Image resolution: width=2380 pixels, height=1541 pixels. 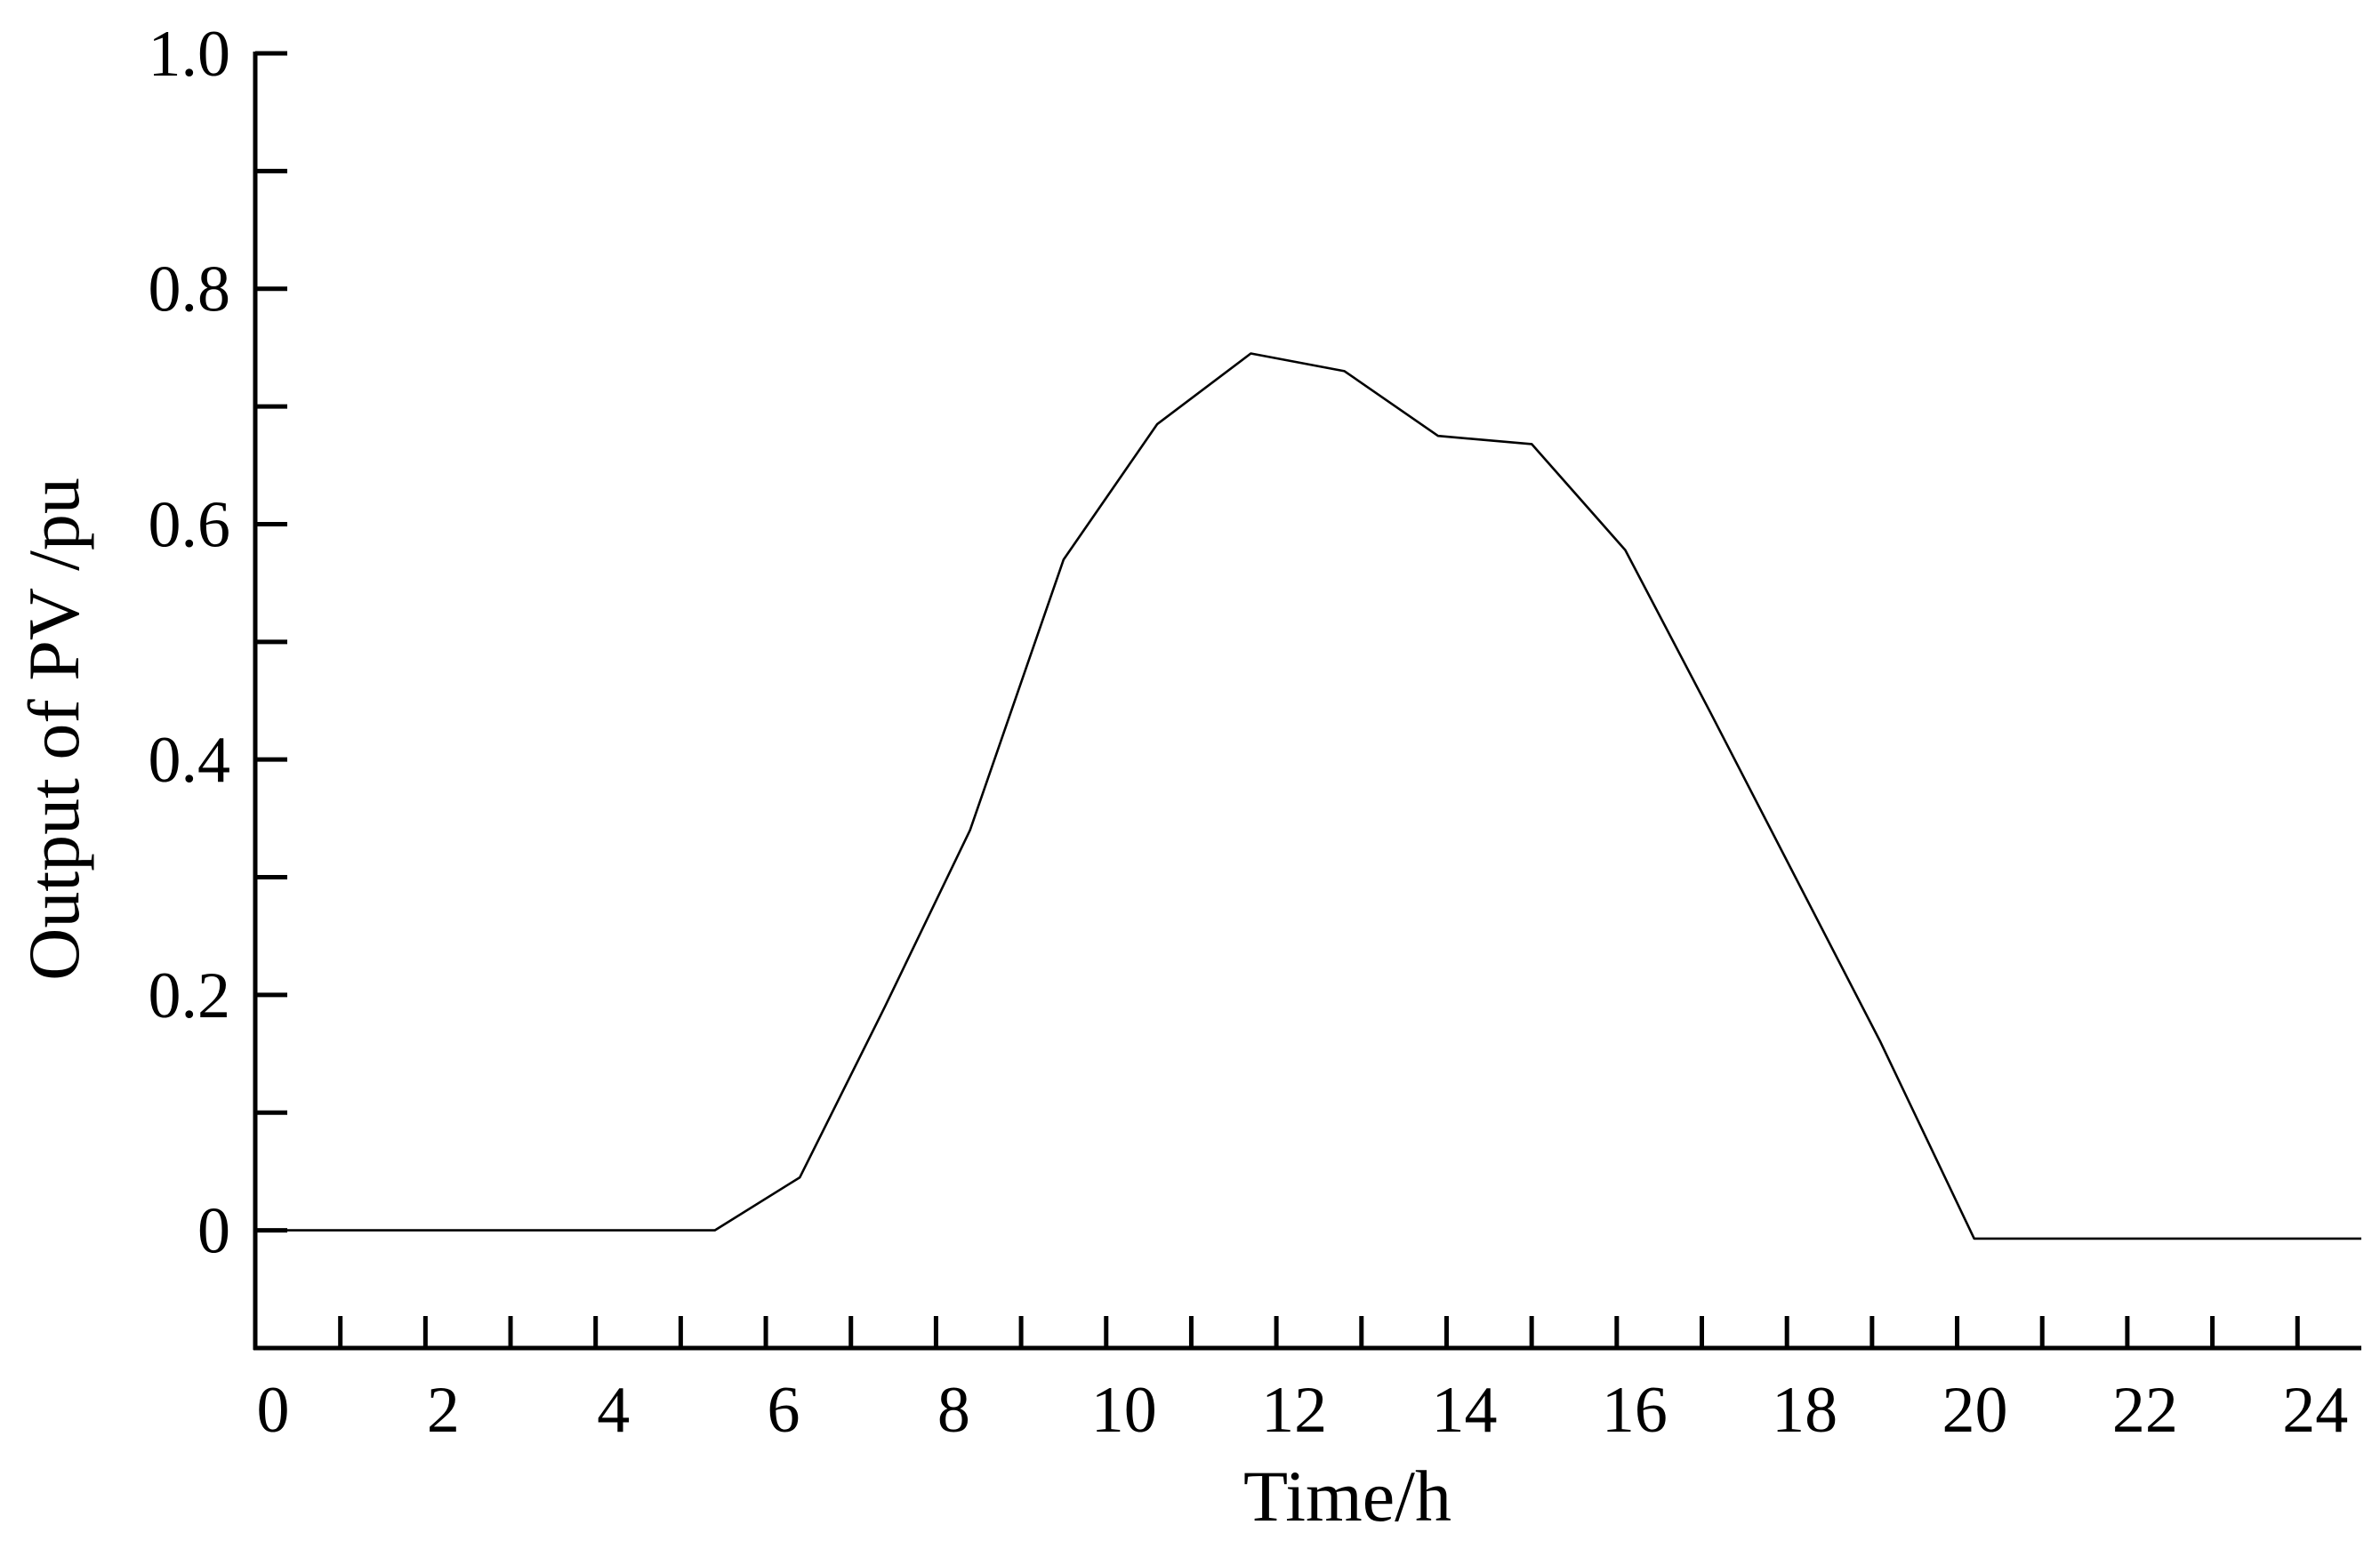 I want to click on x-tick-label: 2, so click(x=443, y=1411).